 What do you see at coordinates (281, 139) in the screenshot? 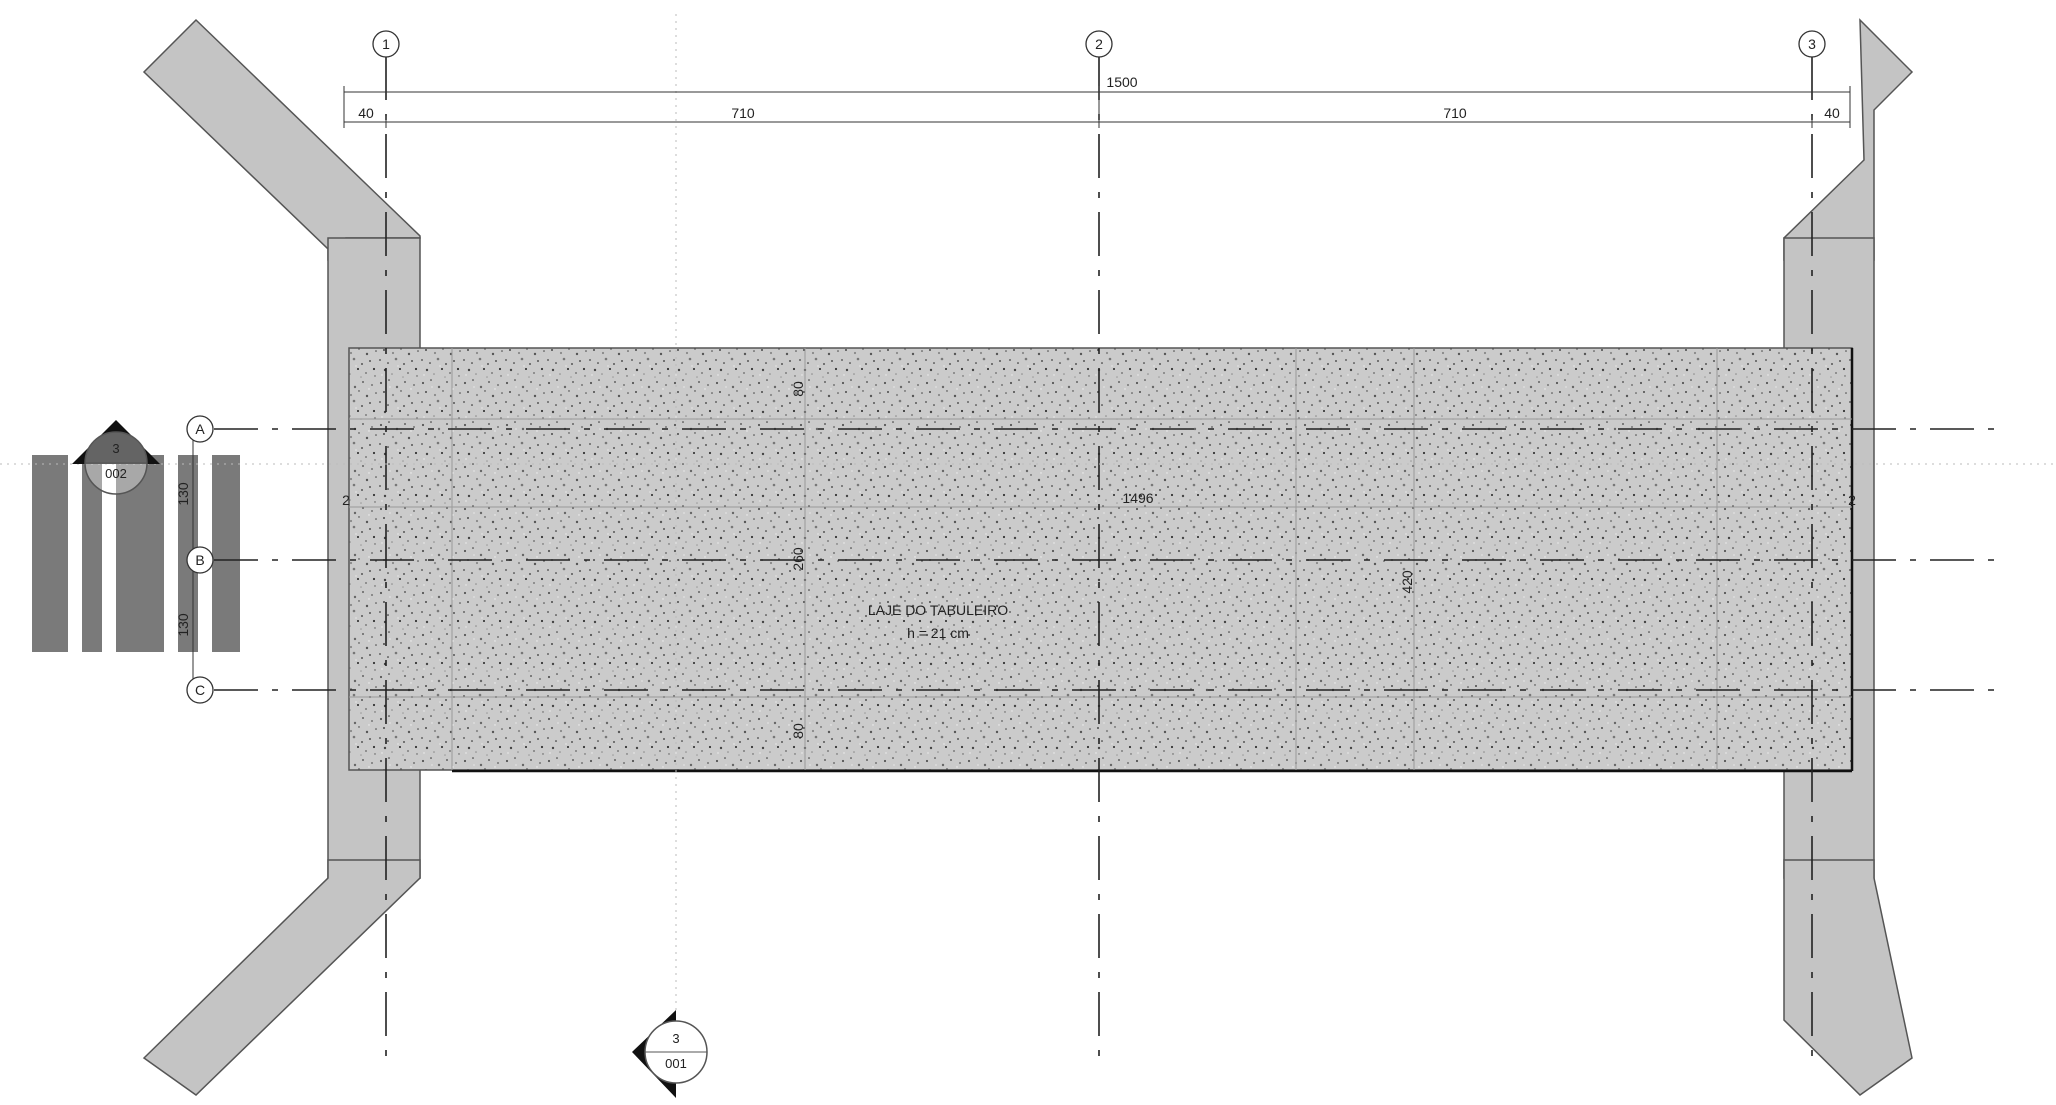
I see `left-wing-wall-top` at bounding box center [281, 139].